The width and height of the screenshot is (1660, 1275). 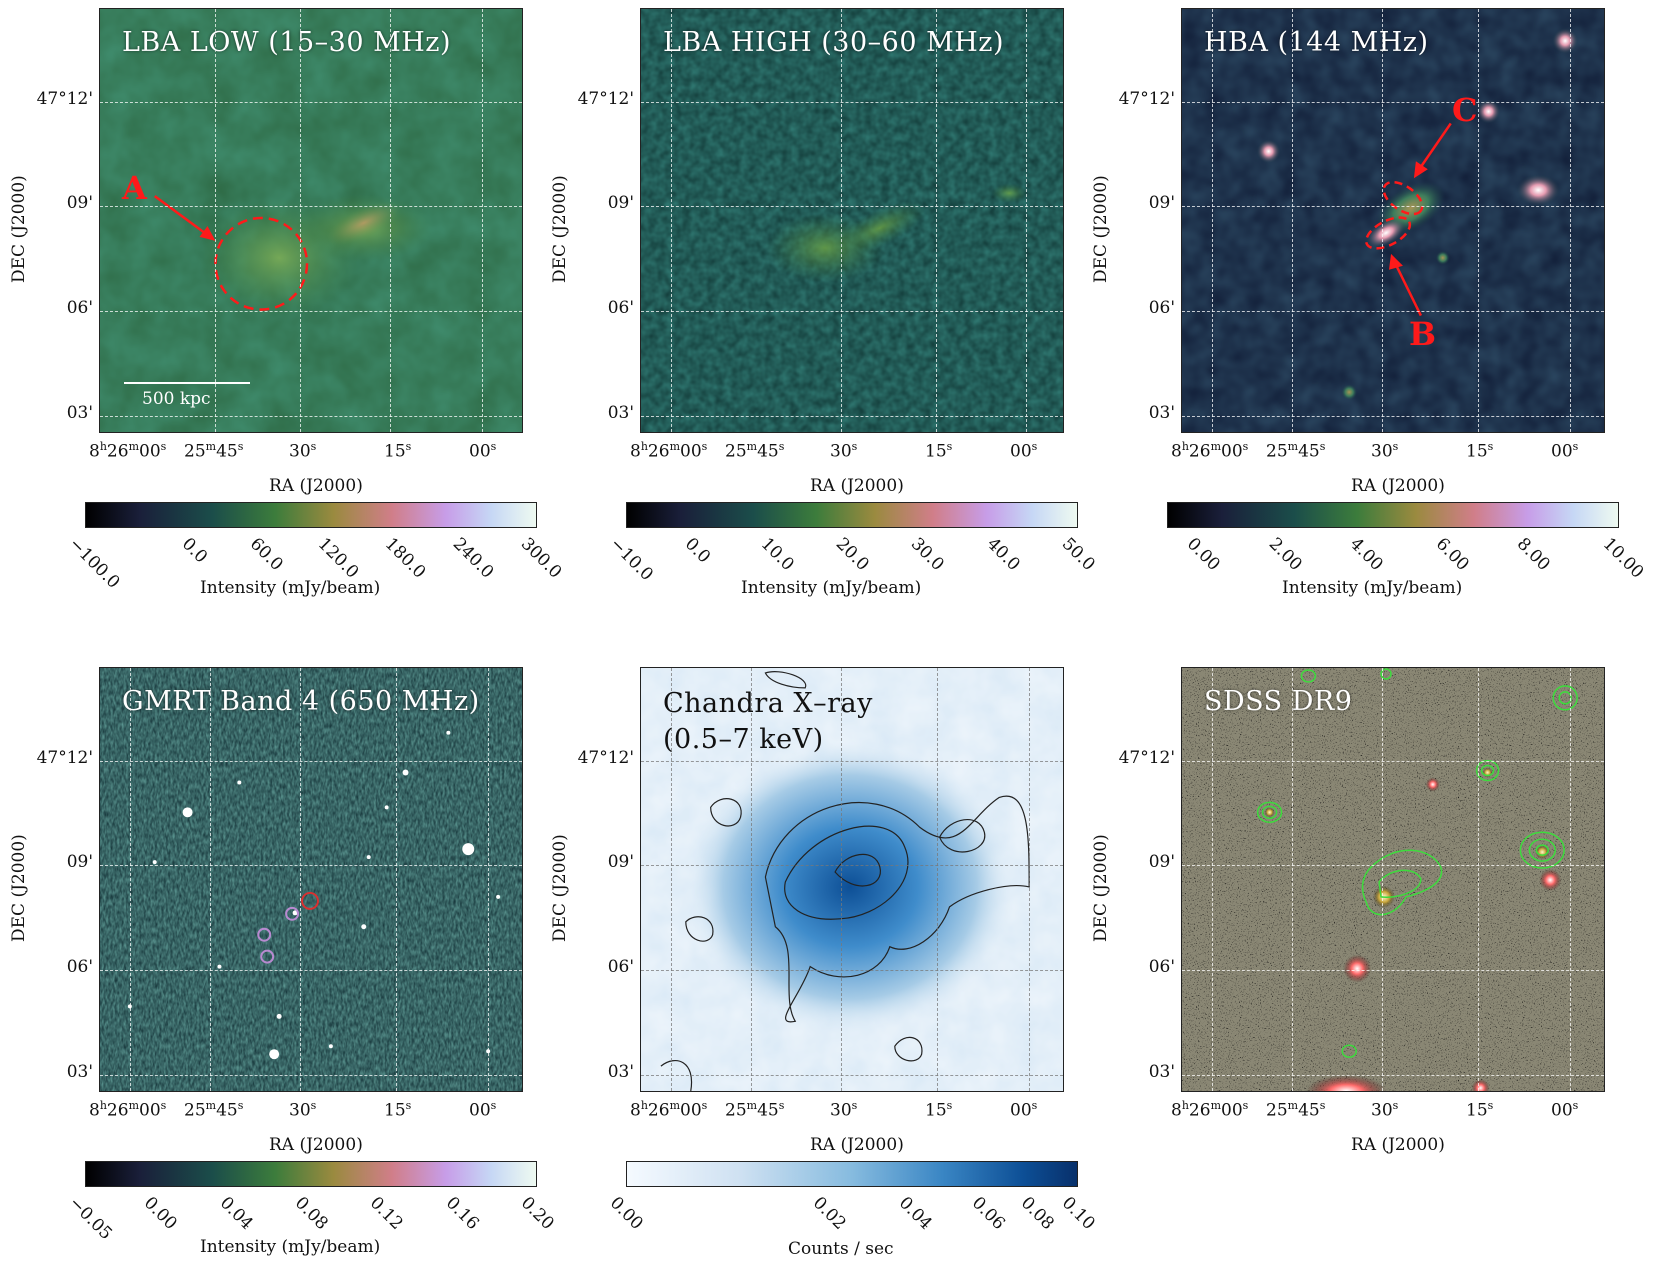 What do you see at coordinates (473, 558) in the screenshot?
I see `colorbar-tick-label: 240.0` at bounding box center [473, 558].